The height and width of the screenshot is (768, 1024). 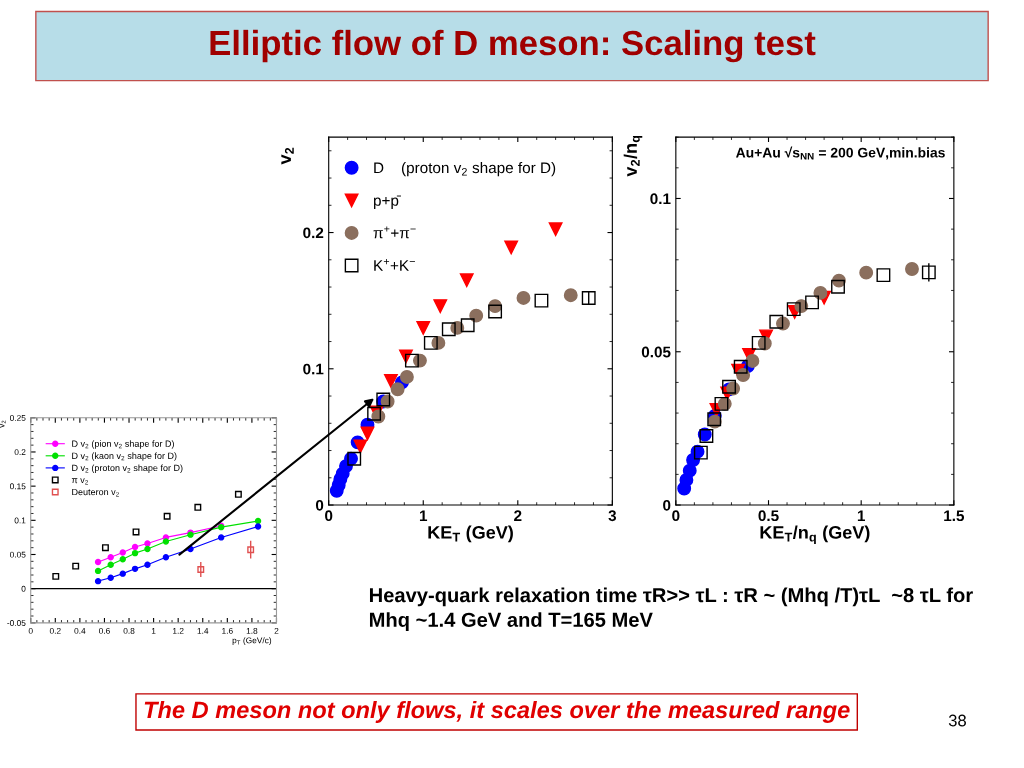 What do you see at coordinates (815, 535) in the screenshot?
I see `x-axis-title: KE$_{T}$/n$_{q}$ (GeV)` at bounding box center [815, 535].